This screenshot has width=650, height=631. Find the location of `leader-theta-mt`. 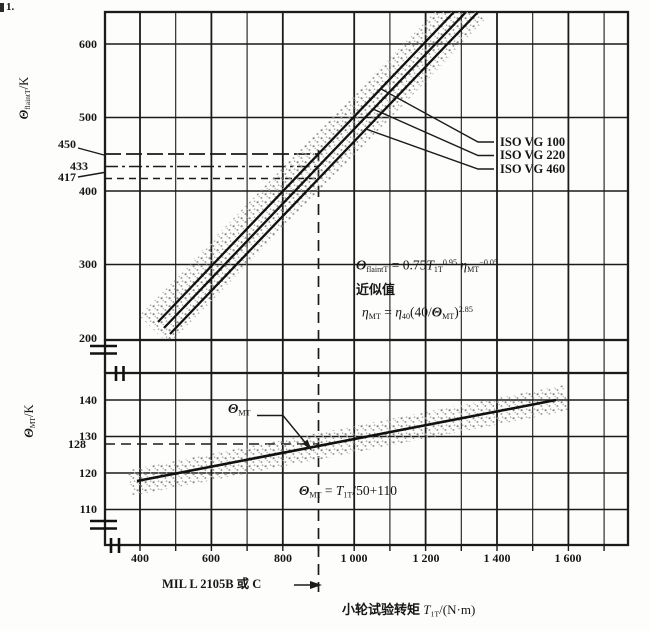

leader-theta-mt is located at coordinates (282, 429).